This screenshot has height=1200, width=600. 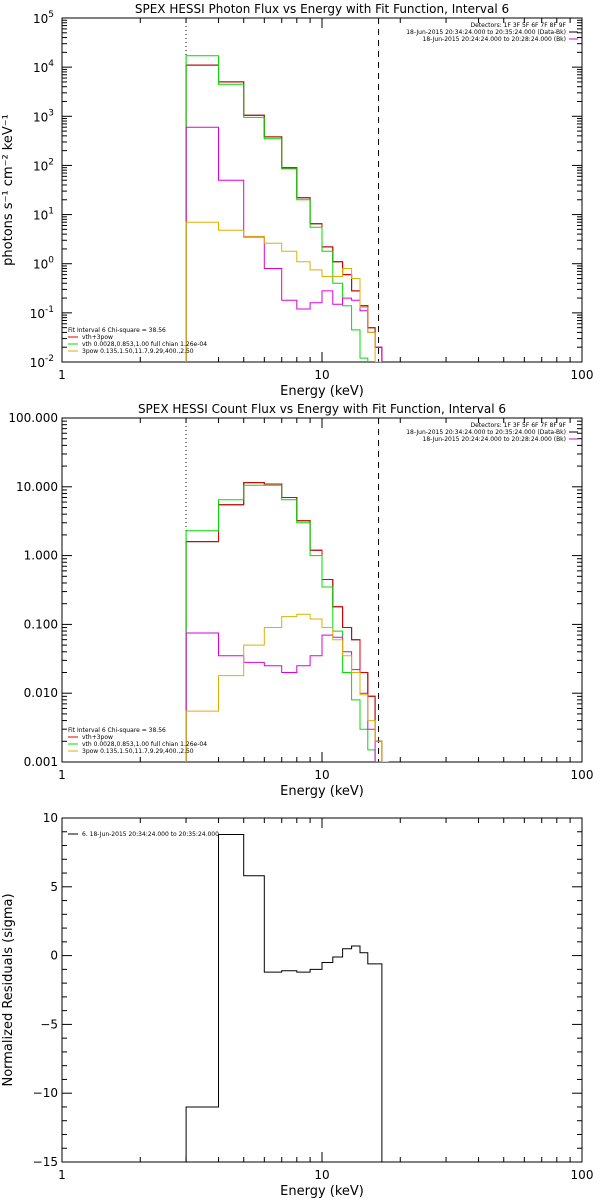 I want to click on y-tick-label: 10⁵, so click(x=43, y=18).